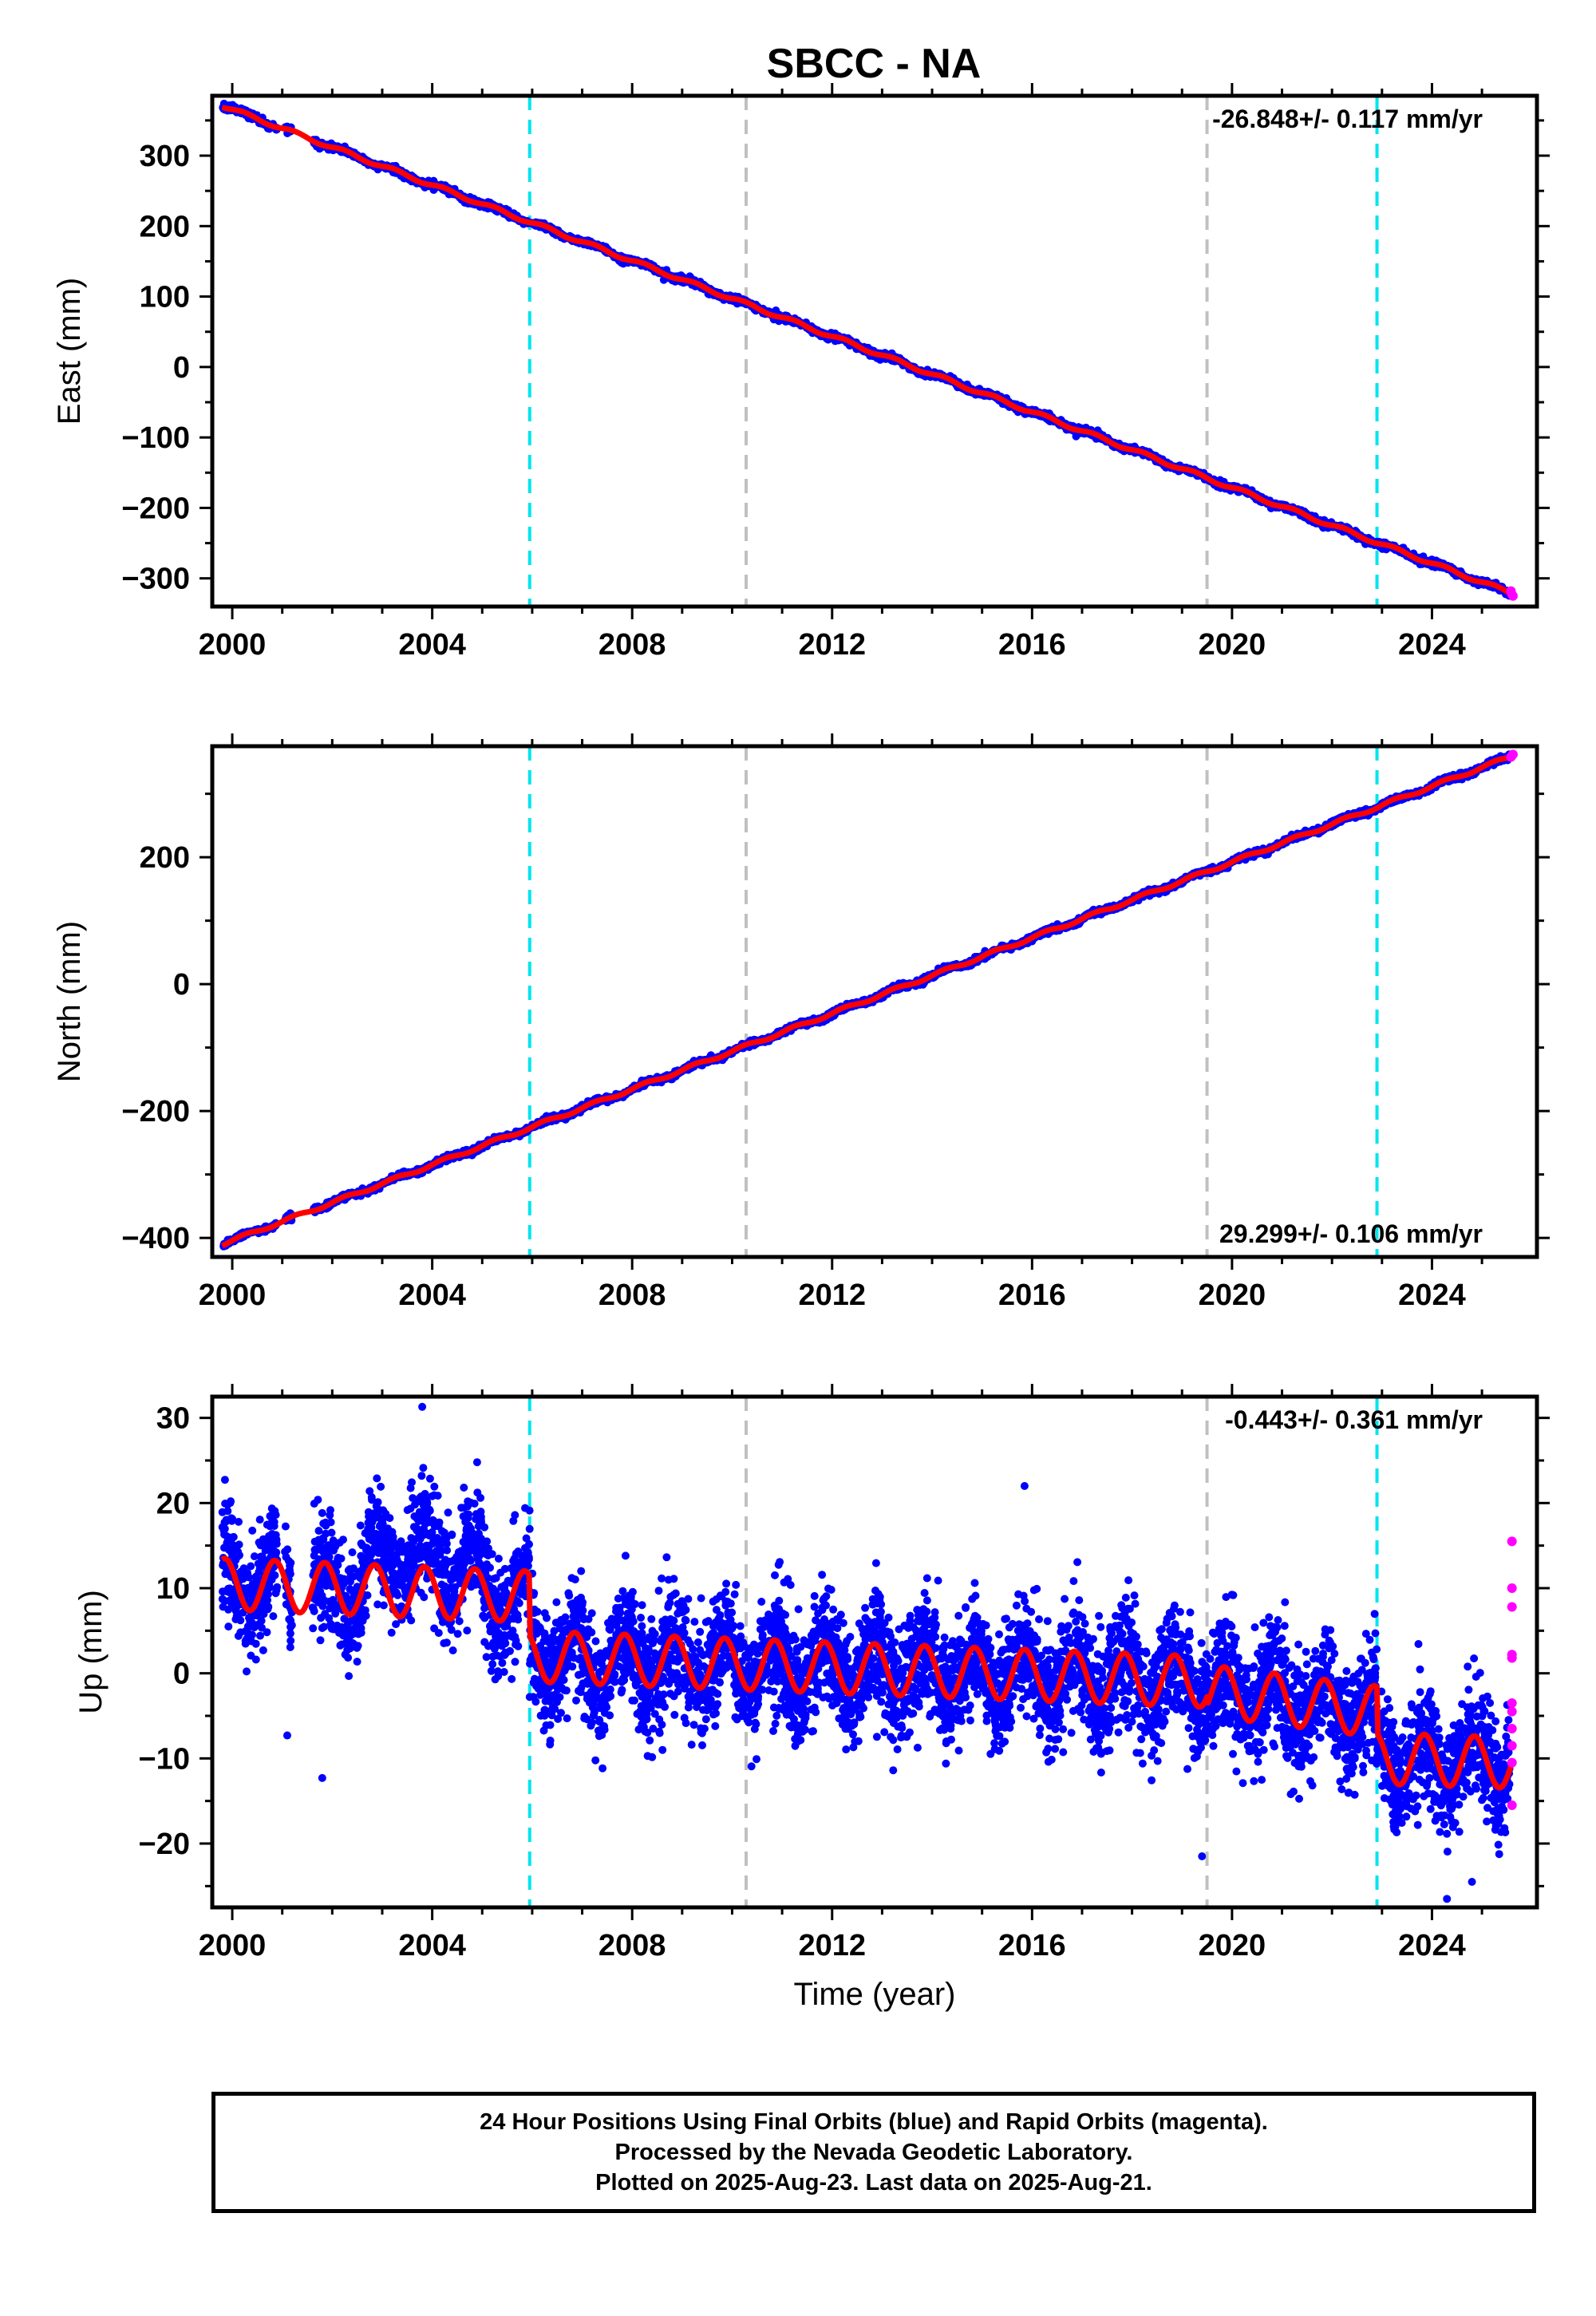 Image resolution: width=1596 pixels, height=2316 pixels. What do you see at coordinates (155, 508) in the screenshot?
I see `y-tick-label: −200` at bounding box center [155, 508].